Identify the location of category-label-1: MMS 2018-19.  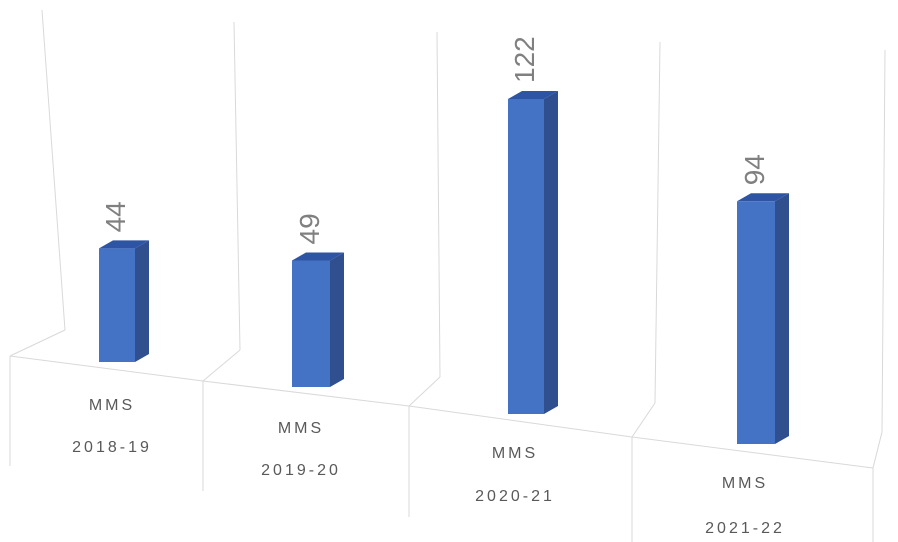
(112, 426).